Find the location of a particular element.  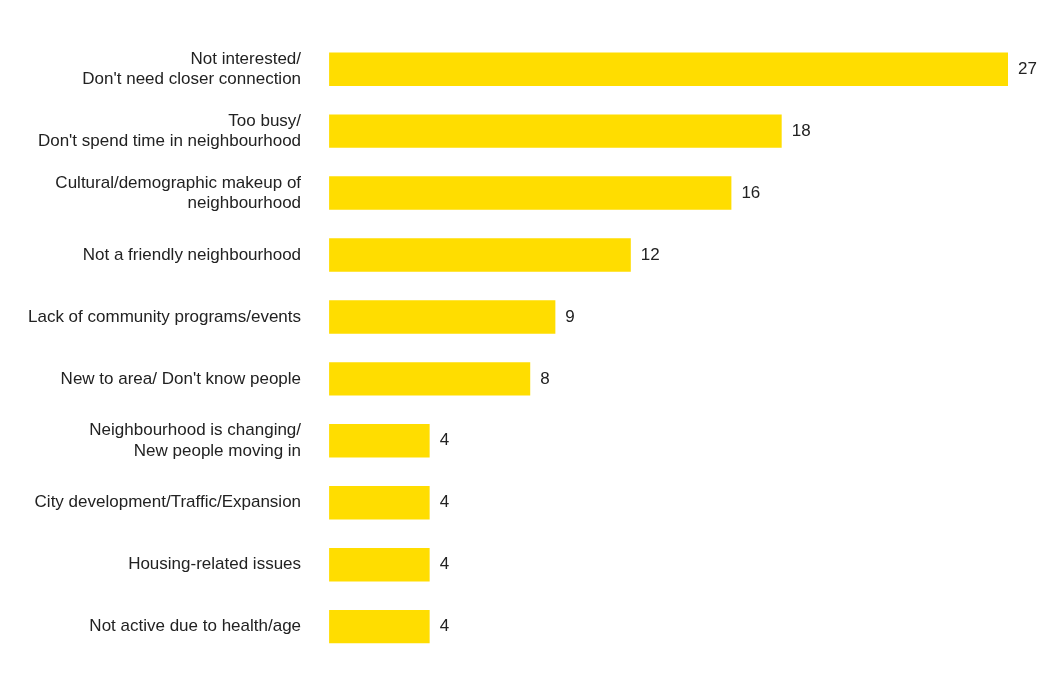

y-tick-label: Not active due to health/age is located at coordinates (195, 626).